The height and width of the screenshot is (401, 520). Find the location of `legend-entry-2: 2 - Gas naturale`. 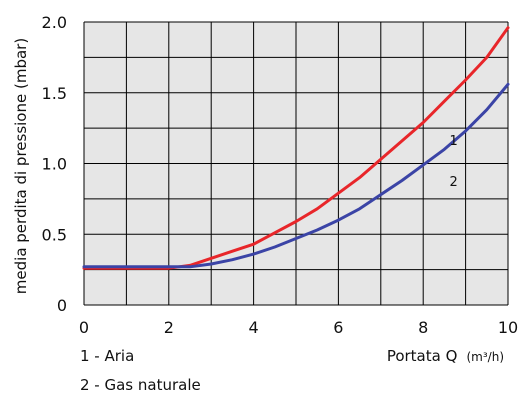

legend-entry-2: 2 - Gas naturale is located at coordinates (140, 385).